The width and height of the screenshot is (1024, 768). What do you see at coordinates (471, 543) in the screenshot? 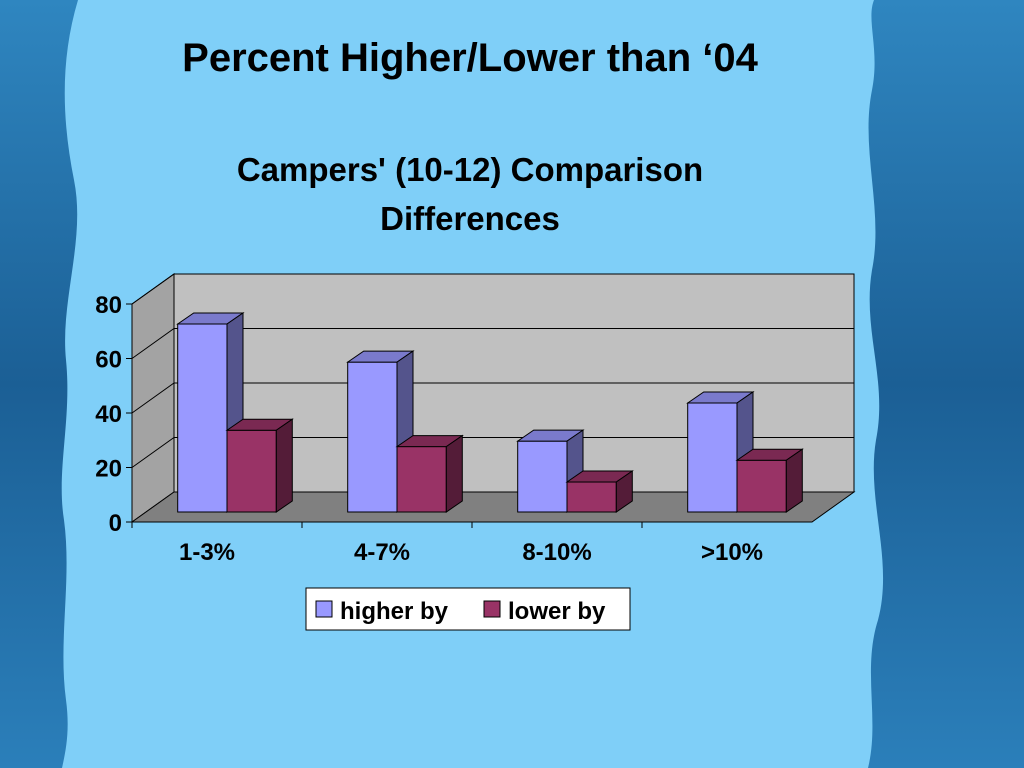
I see `x-axis: 1-3% 4-7% 8-10% >10%` at bounding box center [471, 543].